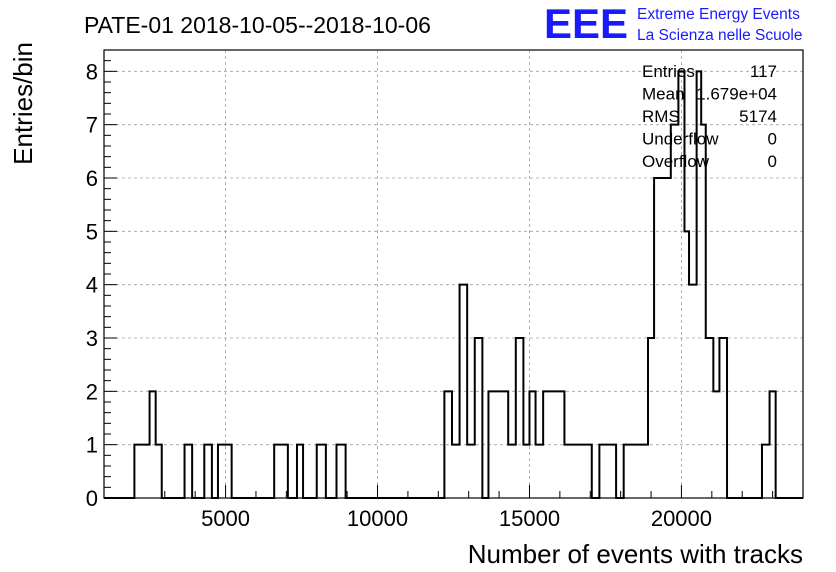  Describe the element at coordinates (92, 391) in the screenshot. I see `y-tick-label: 2` at that location.